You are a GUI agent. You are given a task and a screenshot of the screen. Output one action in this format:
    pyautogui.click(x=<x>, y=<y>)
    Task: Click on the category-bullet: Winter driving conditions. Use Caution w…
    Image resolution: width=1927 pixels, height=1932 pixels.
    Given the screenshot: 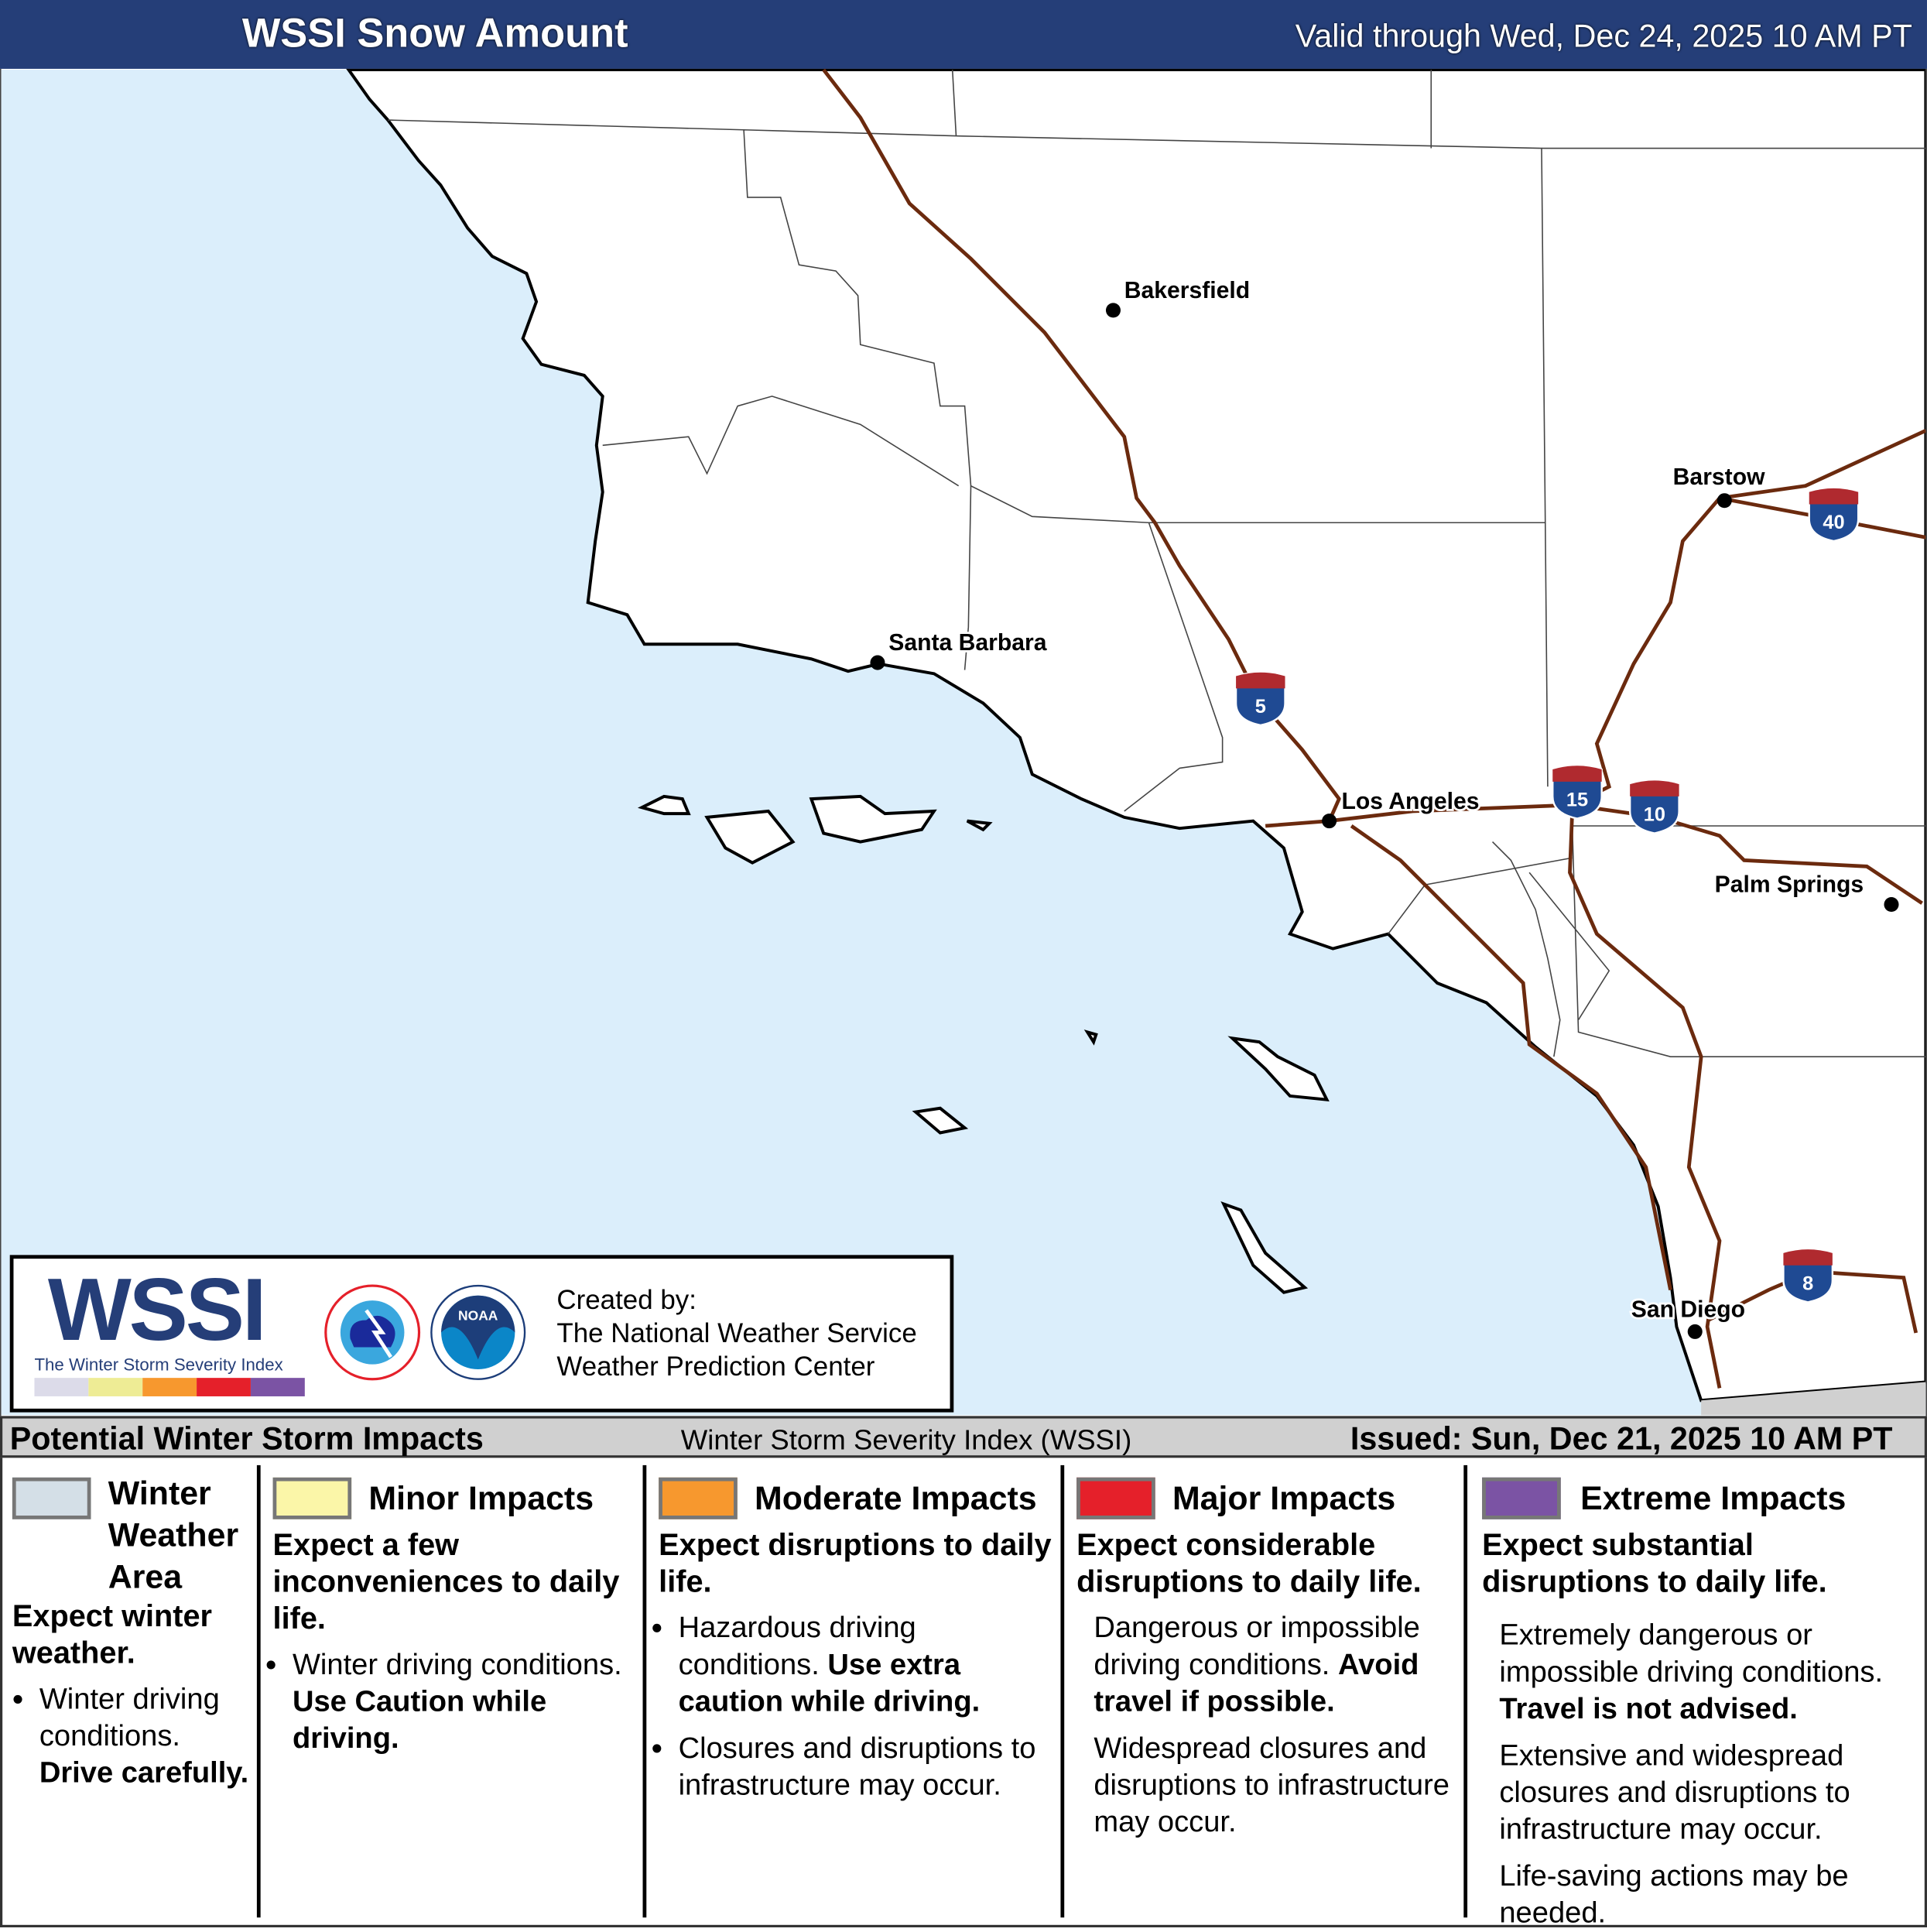 What is the action you would take?
    pyautogui.click(x=457, y=1702)
    